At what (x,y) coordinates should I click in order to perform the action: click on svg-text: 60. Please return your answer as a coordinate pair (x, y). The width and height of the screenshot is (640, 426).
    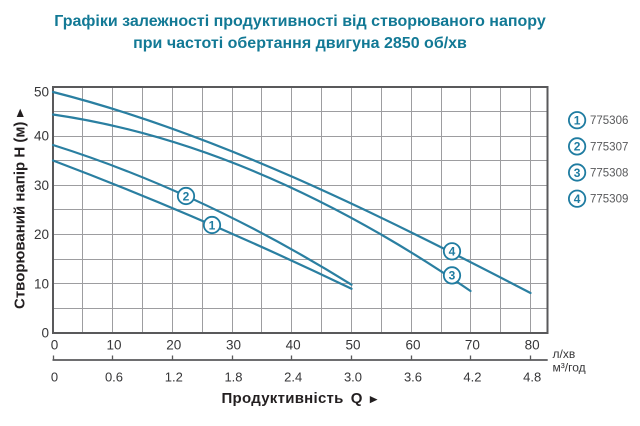
    Looking at the image, I should click on (412, 345).